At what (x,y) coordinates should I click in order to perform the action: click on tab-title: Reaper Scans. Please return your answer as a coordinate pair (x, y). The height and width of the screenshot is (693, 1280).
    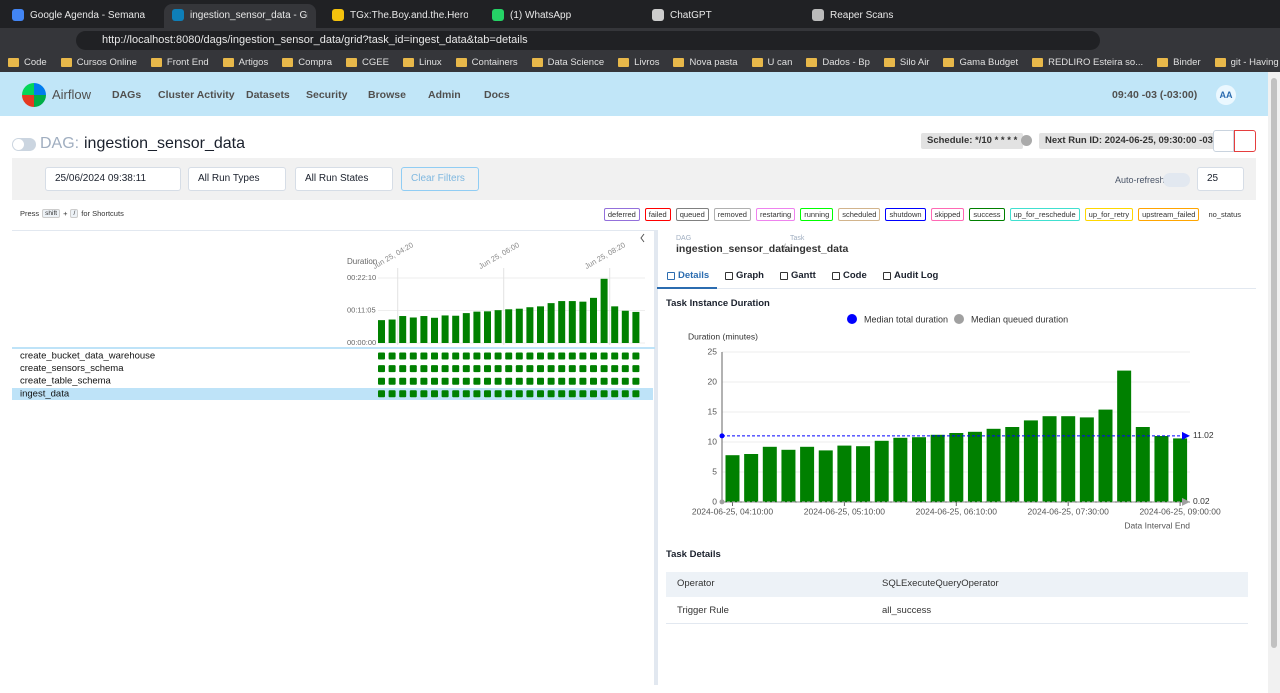
    Looking at the image, I should click on (862, 15).